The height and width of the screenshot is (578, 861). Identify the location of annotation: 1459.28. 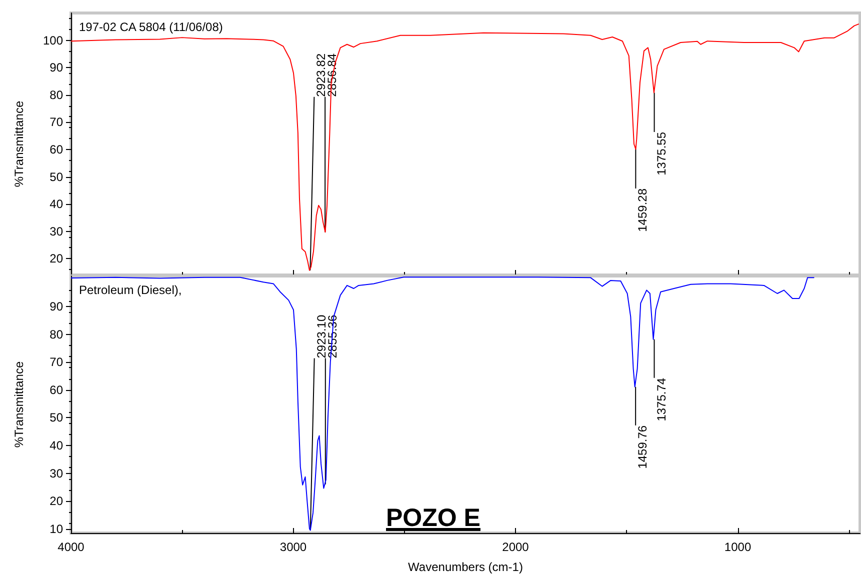
(643, 210).